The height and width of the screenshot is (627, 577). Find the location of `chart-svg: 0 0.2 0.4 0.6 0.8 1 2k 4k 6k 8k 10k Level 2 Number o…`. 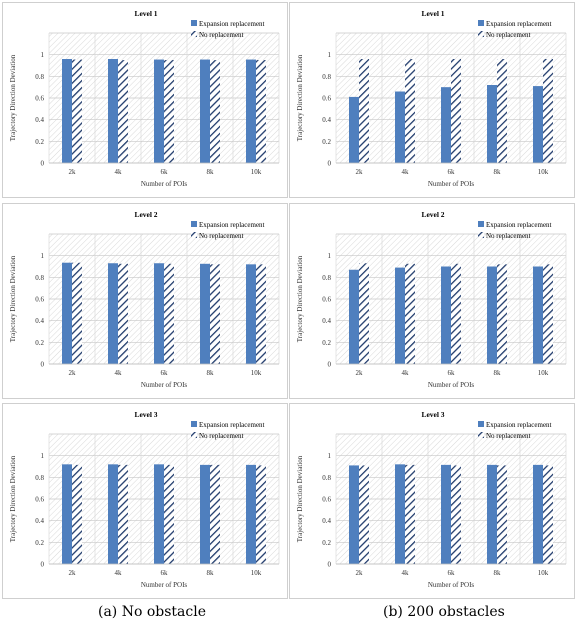

chart-svg: 0 0.2 0.4 0.6 0.8 1 2k 4k 6k 8k 10k Level 2 Number o… is located at coordinates (431, 299).